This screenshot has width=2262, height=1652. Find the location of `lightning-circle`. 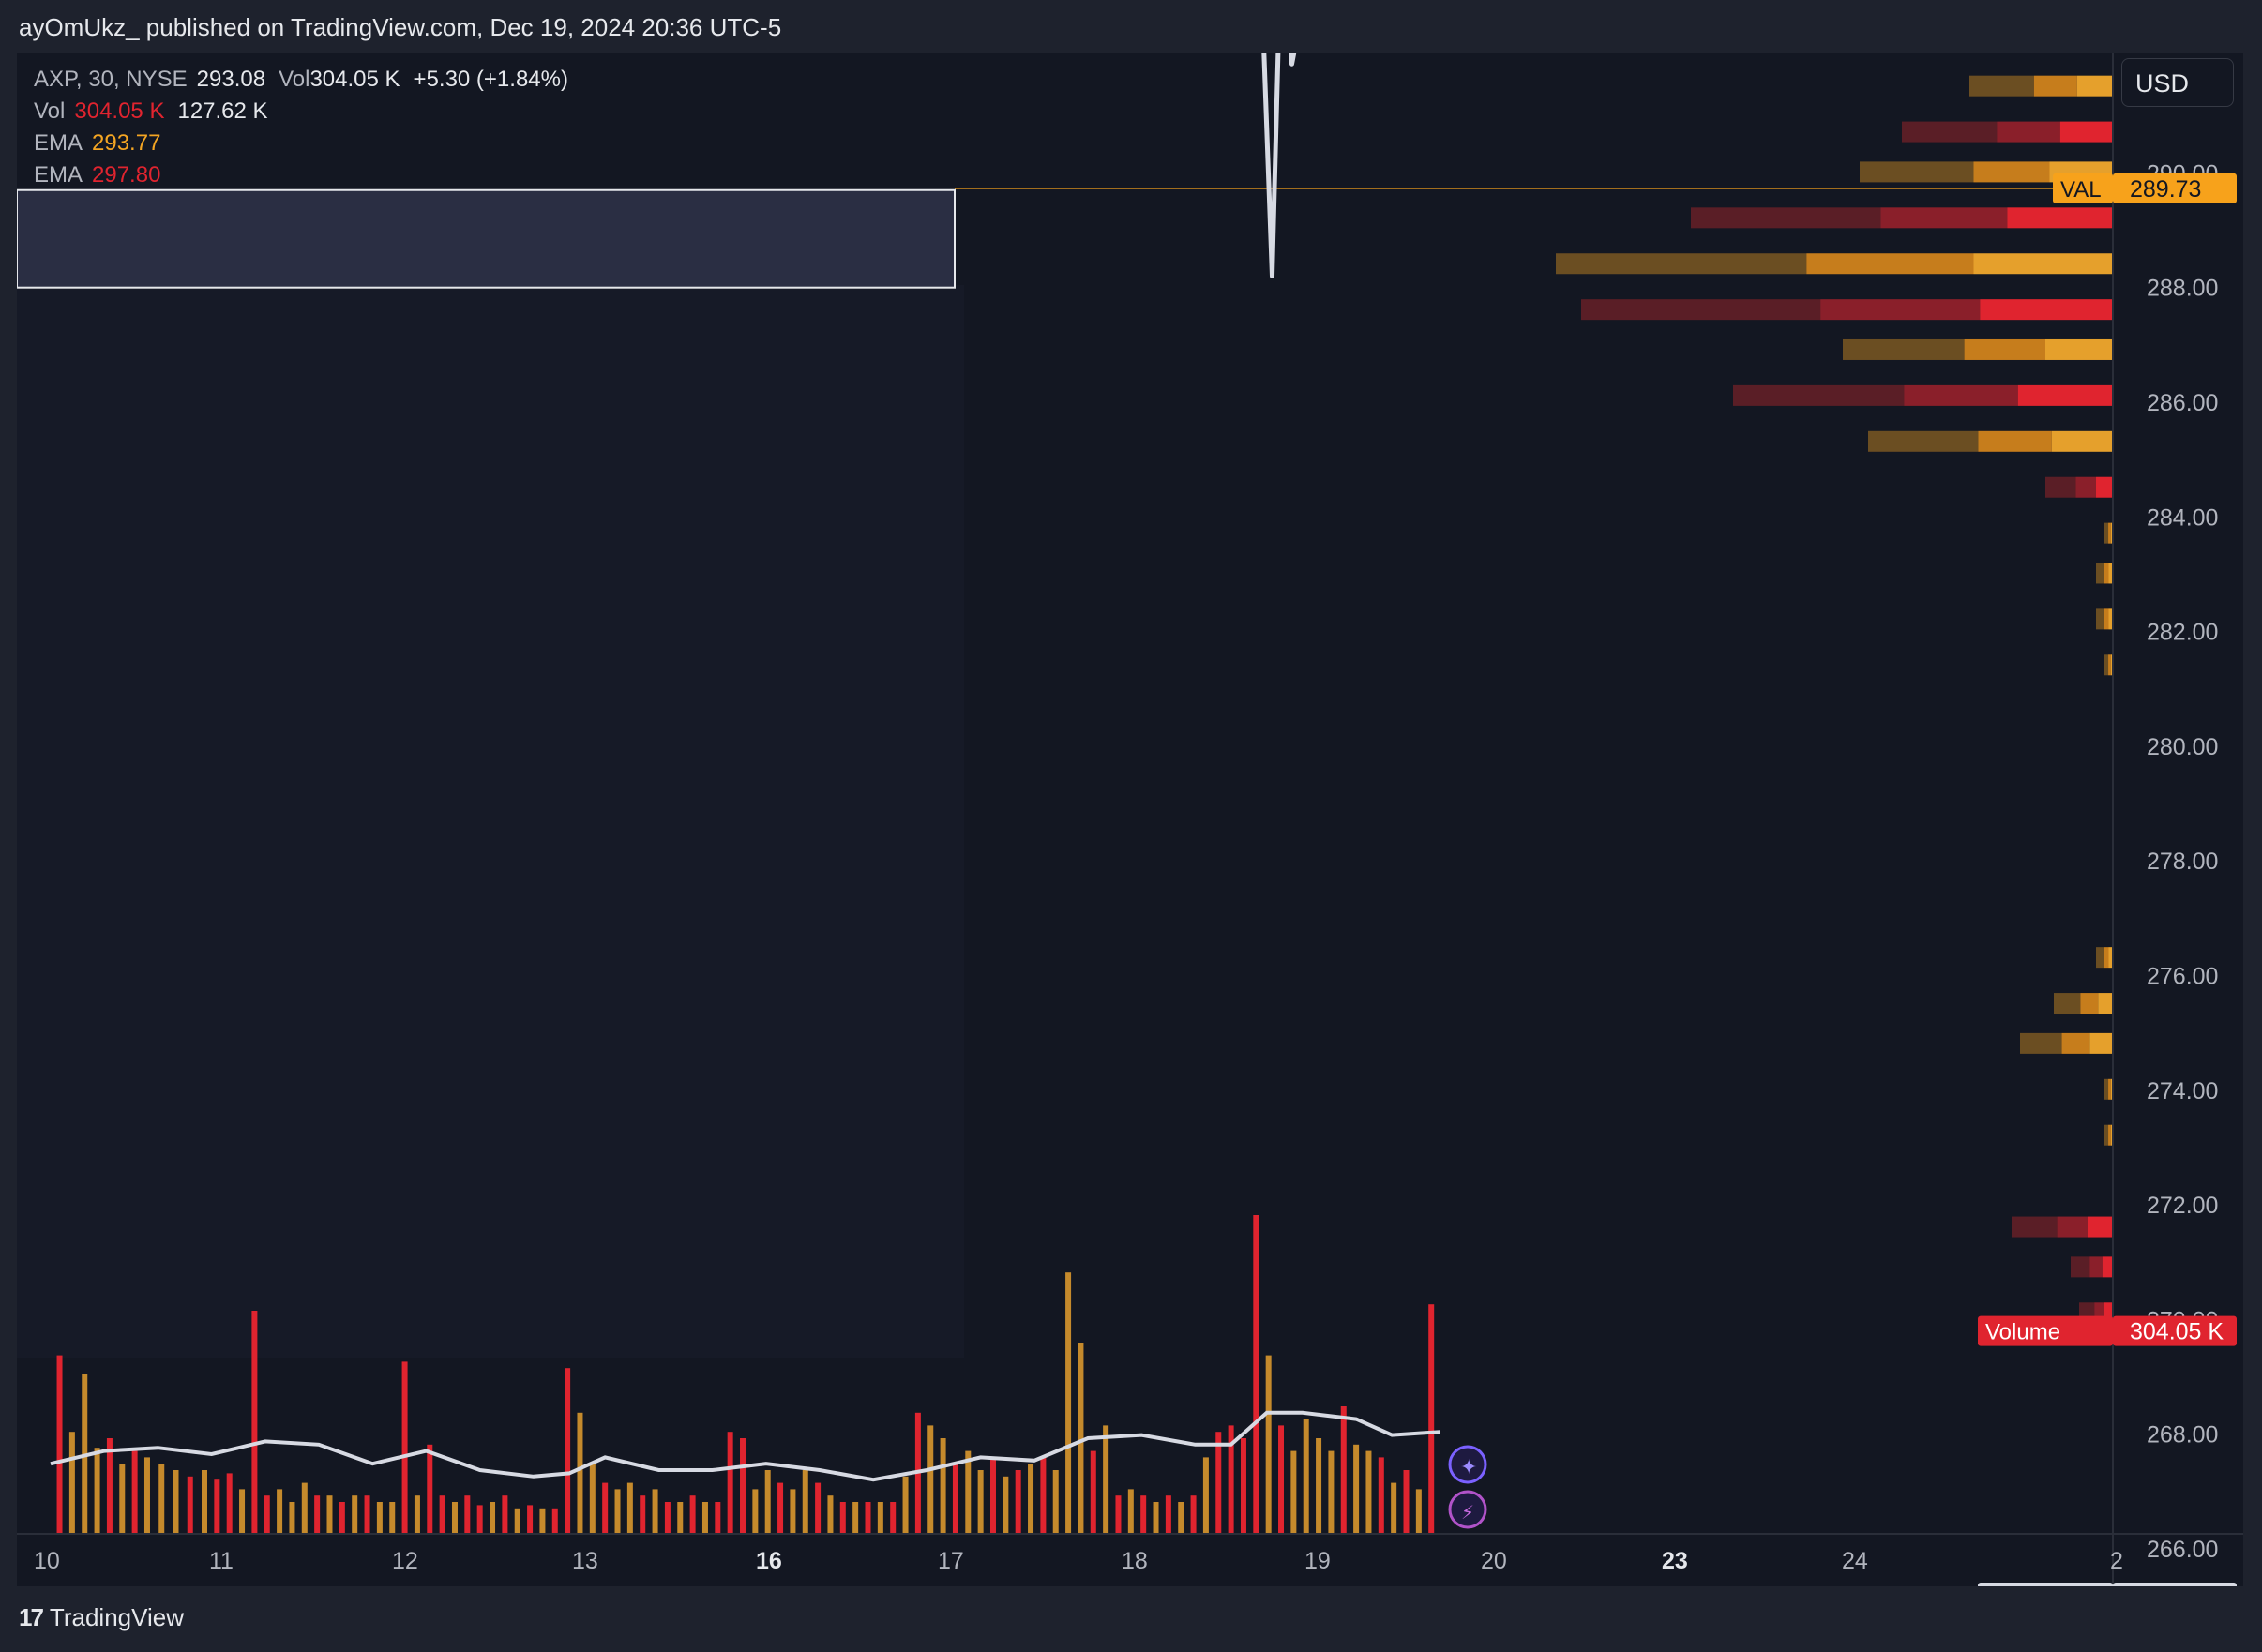

lightning-circle is located at coordinates (1467, 1509).